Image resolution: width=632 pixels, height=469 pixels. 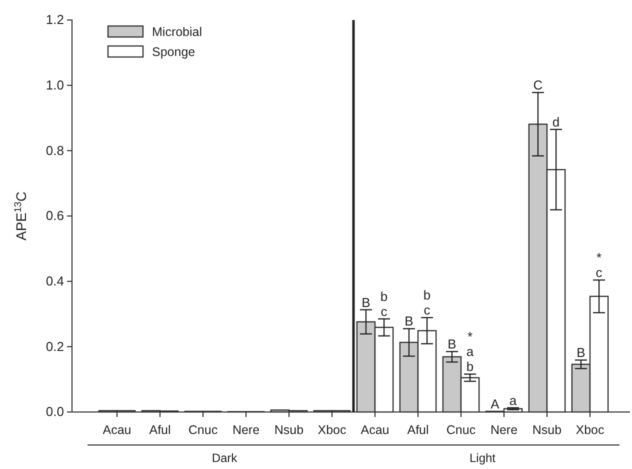 What do you see at coordinates (470, 351) in the screenshot?
I see `data-label: * a b` at bounding box center [470, 351].